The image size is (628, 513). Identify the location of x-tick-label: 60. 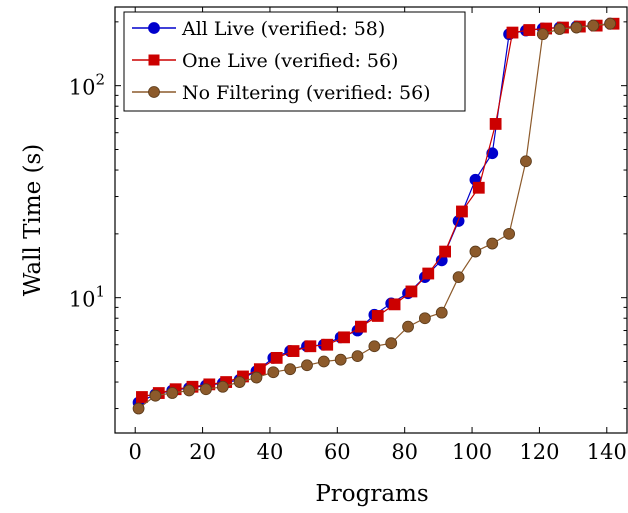
(337, 452).